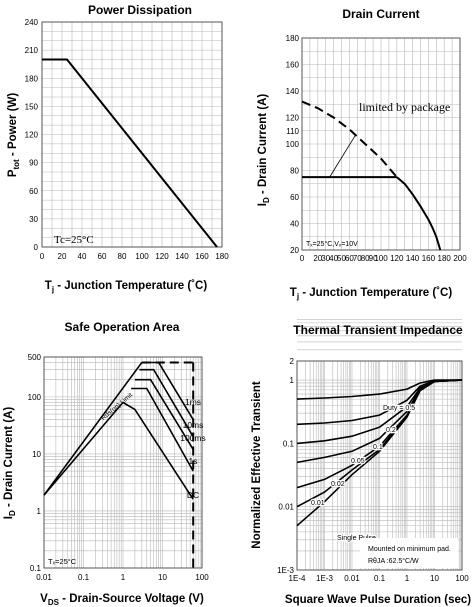 This screenshot has width=476, height=607. I want to click on soa-curve-label: 1s, so click(193, 461).